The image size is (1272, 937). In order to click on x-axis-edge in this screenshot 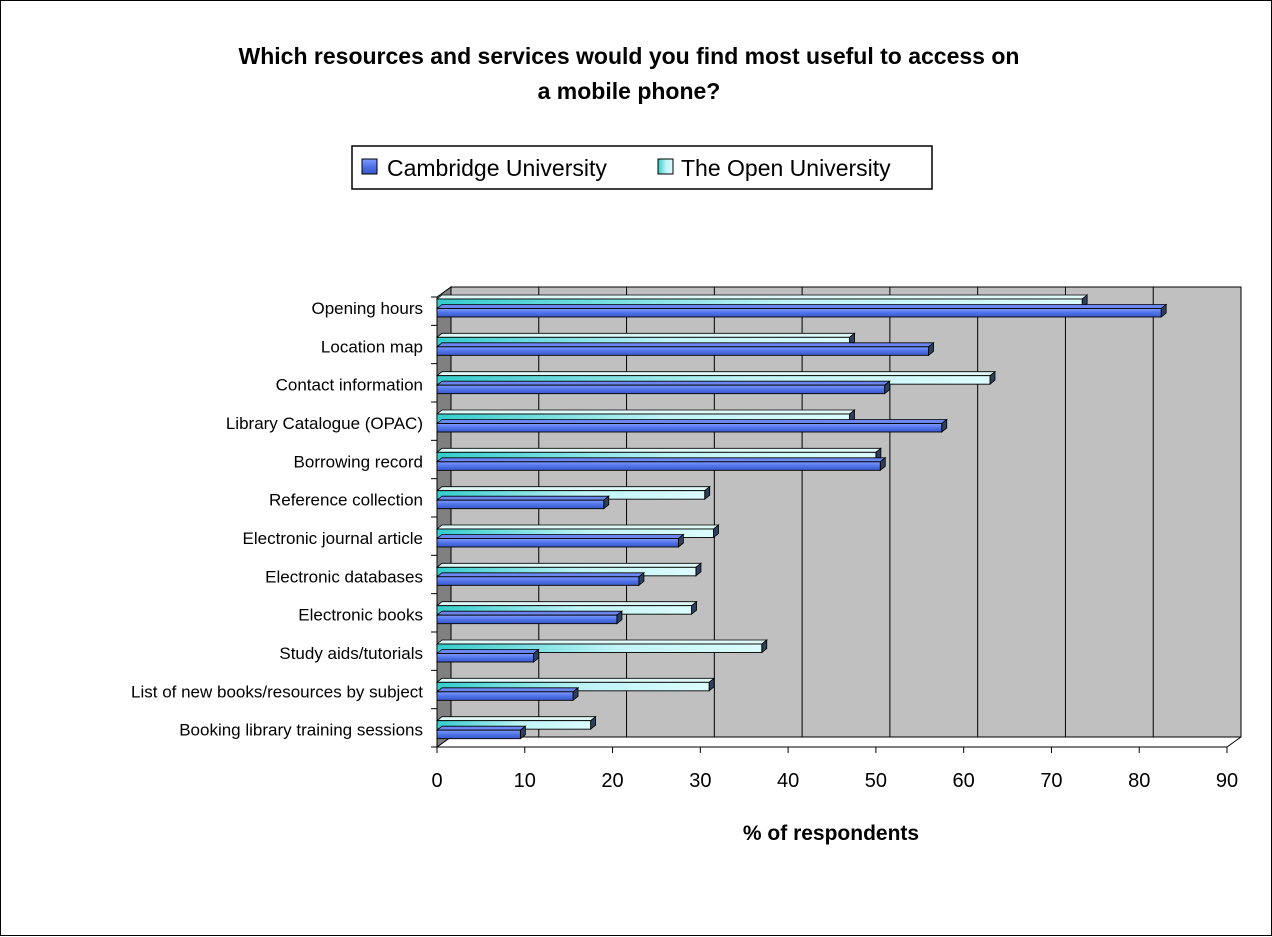, I will do `click(1234, 742)`.